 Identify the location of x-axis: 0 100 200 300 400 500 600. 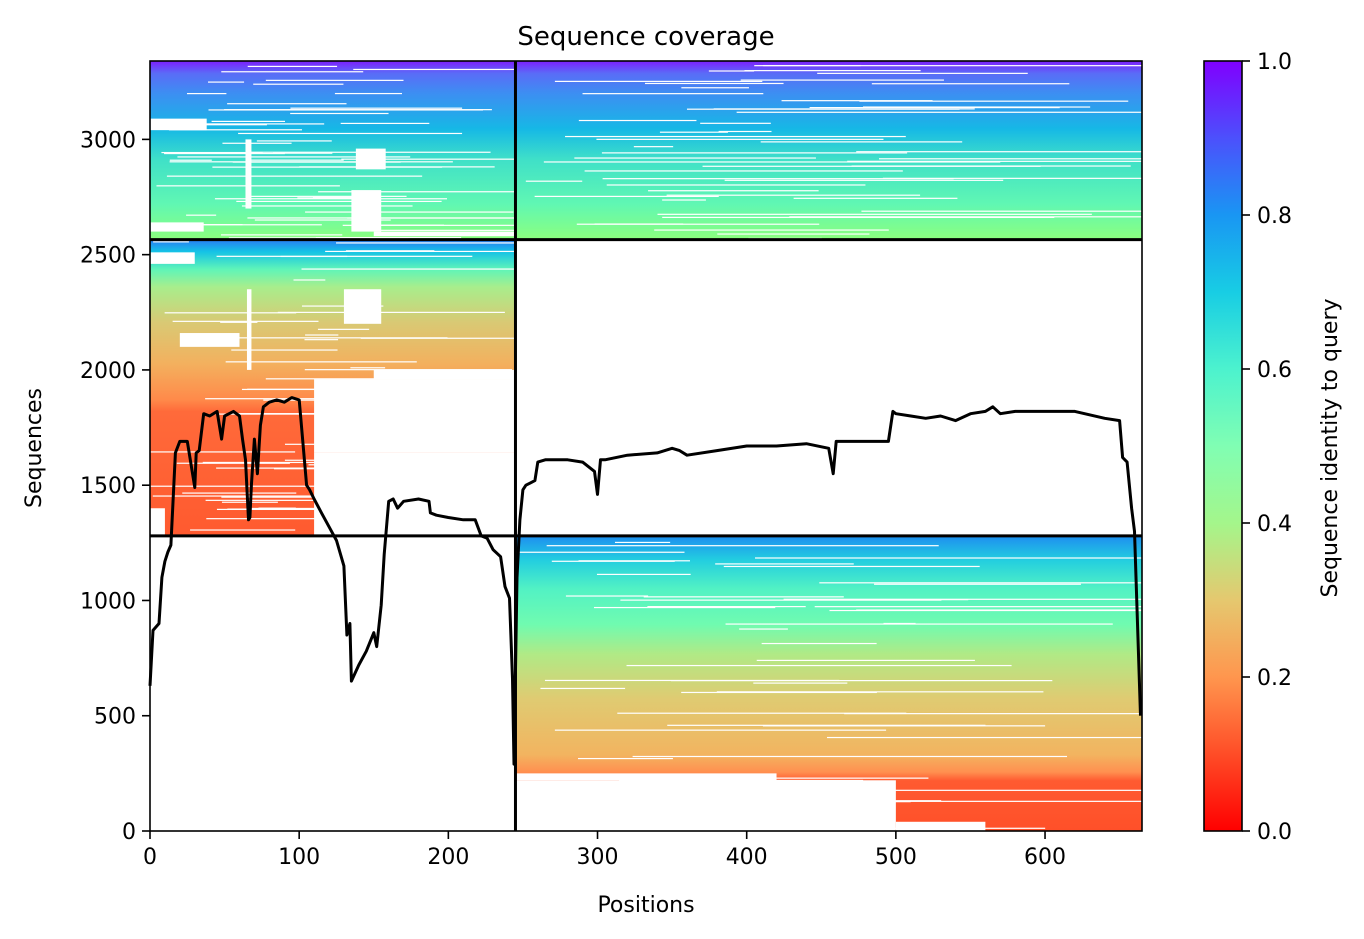
(604, 850).